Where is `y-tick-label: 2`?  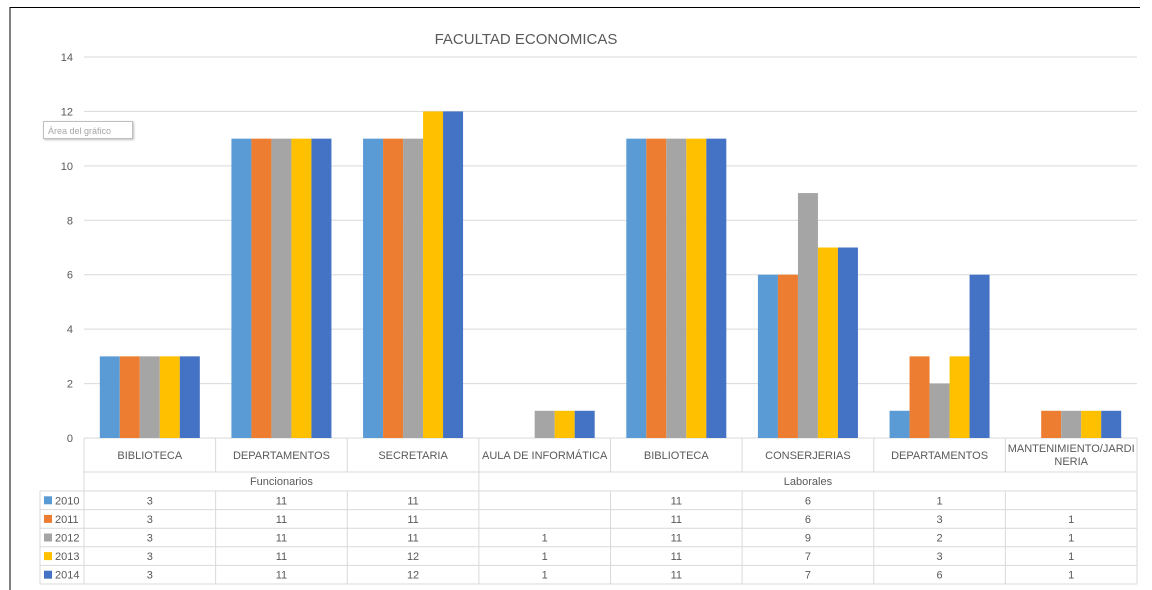 y-tick-label: 2 is located at coordinates (70, 385).